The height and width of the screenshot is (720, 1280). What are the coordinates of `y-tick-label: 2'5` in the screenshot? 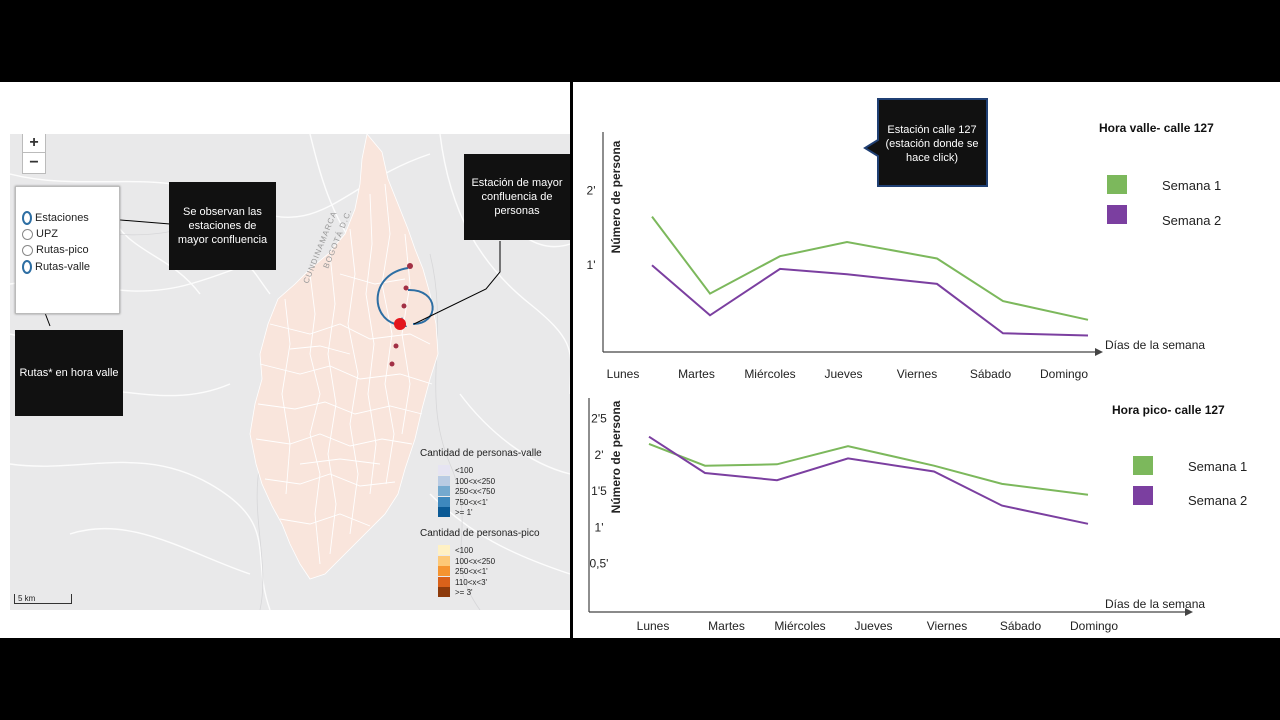 It's located at (599, 419).